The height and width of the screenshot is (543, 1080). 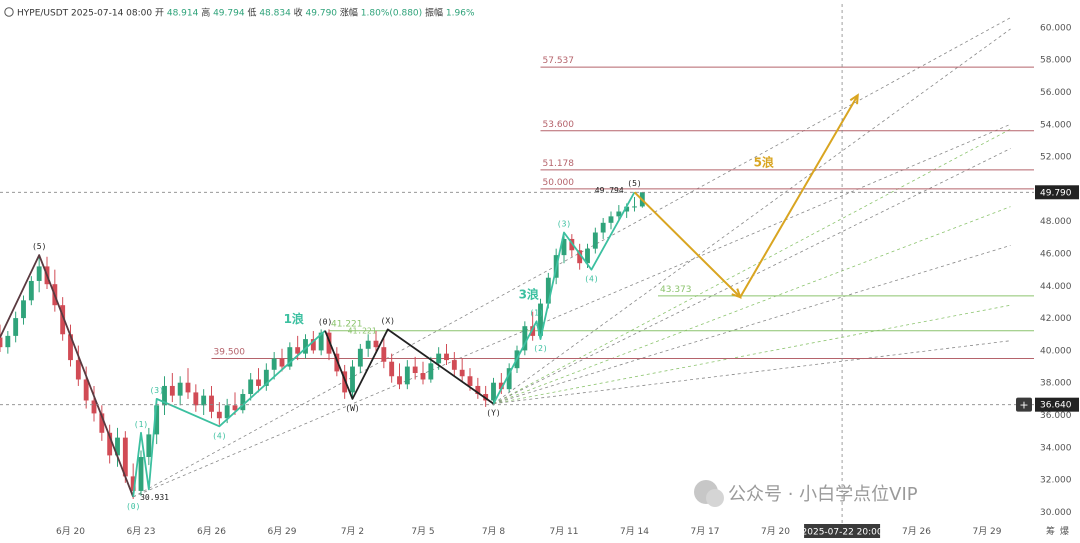 What do you see at coordinates (434, 13) in the screenshot?
I see `header-field-label: 振幅` at bounding box center [434, 13].